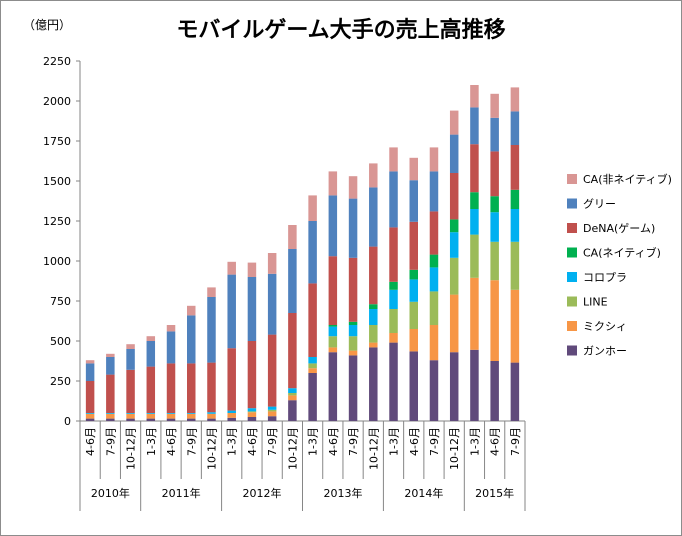 This screenshot has height=536, width=682. I want to click on x-year-label: 2015年, so click(494, 493).